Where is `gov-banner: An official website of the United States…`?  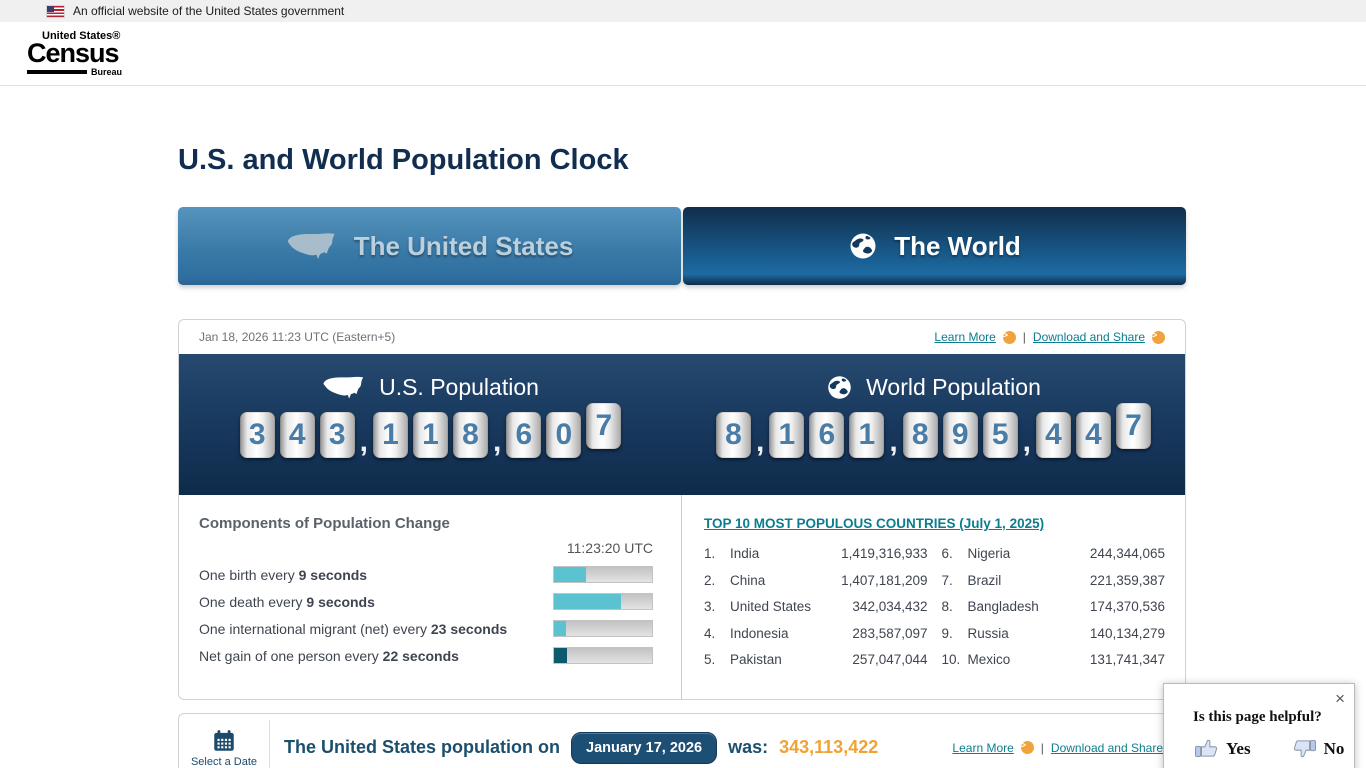
gov-banner: An official website of the United States… is located at coordinates (683, 11).